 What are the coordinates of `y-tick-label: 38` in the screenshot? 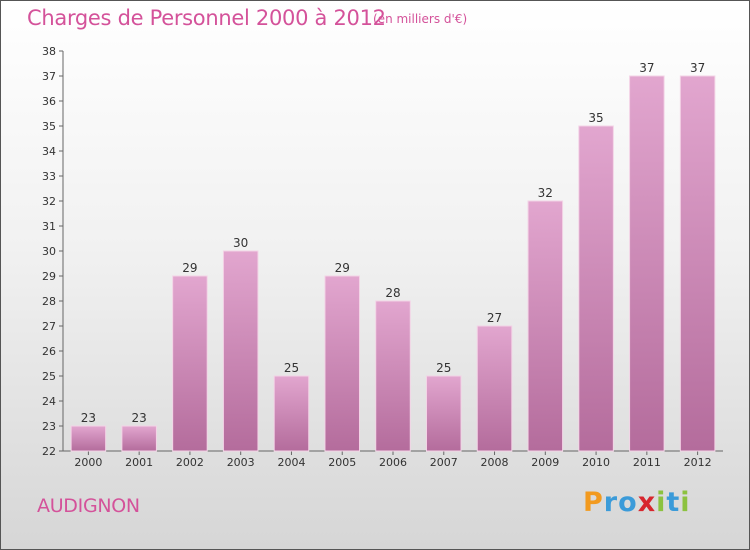 It's located at (49, 51).